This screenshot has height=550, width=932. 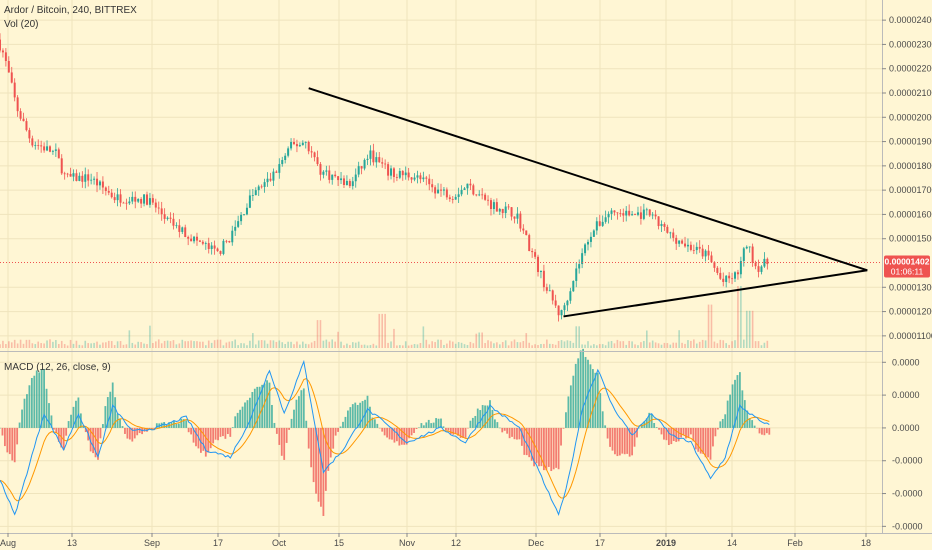 I want to click on volume-bars, so click(x=384, y=317).